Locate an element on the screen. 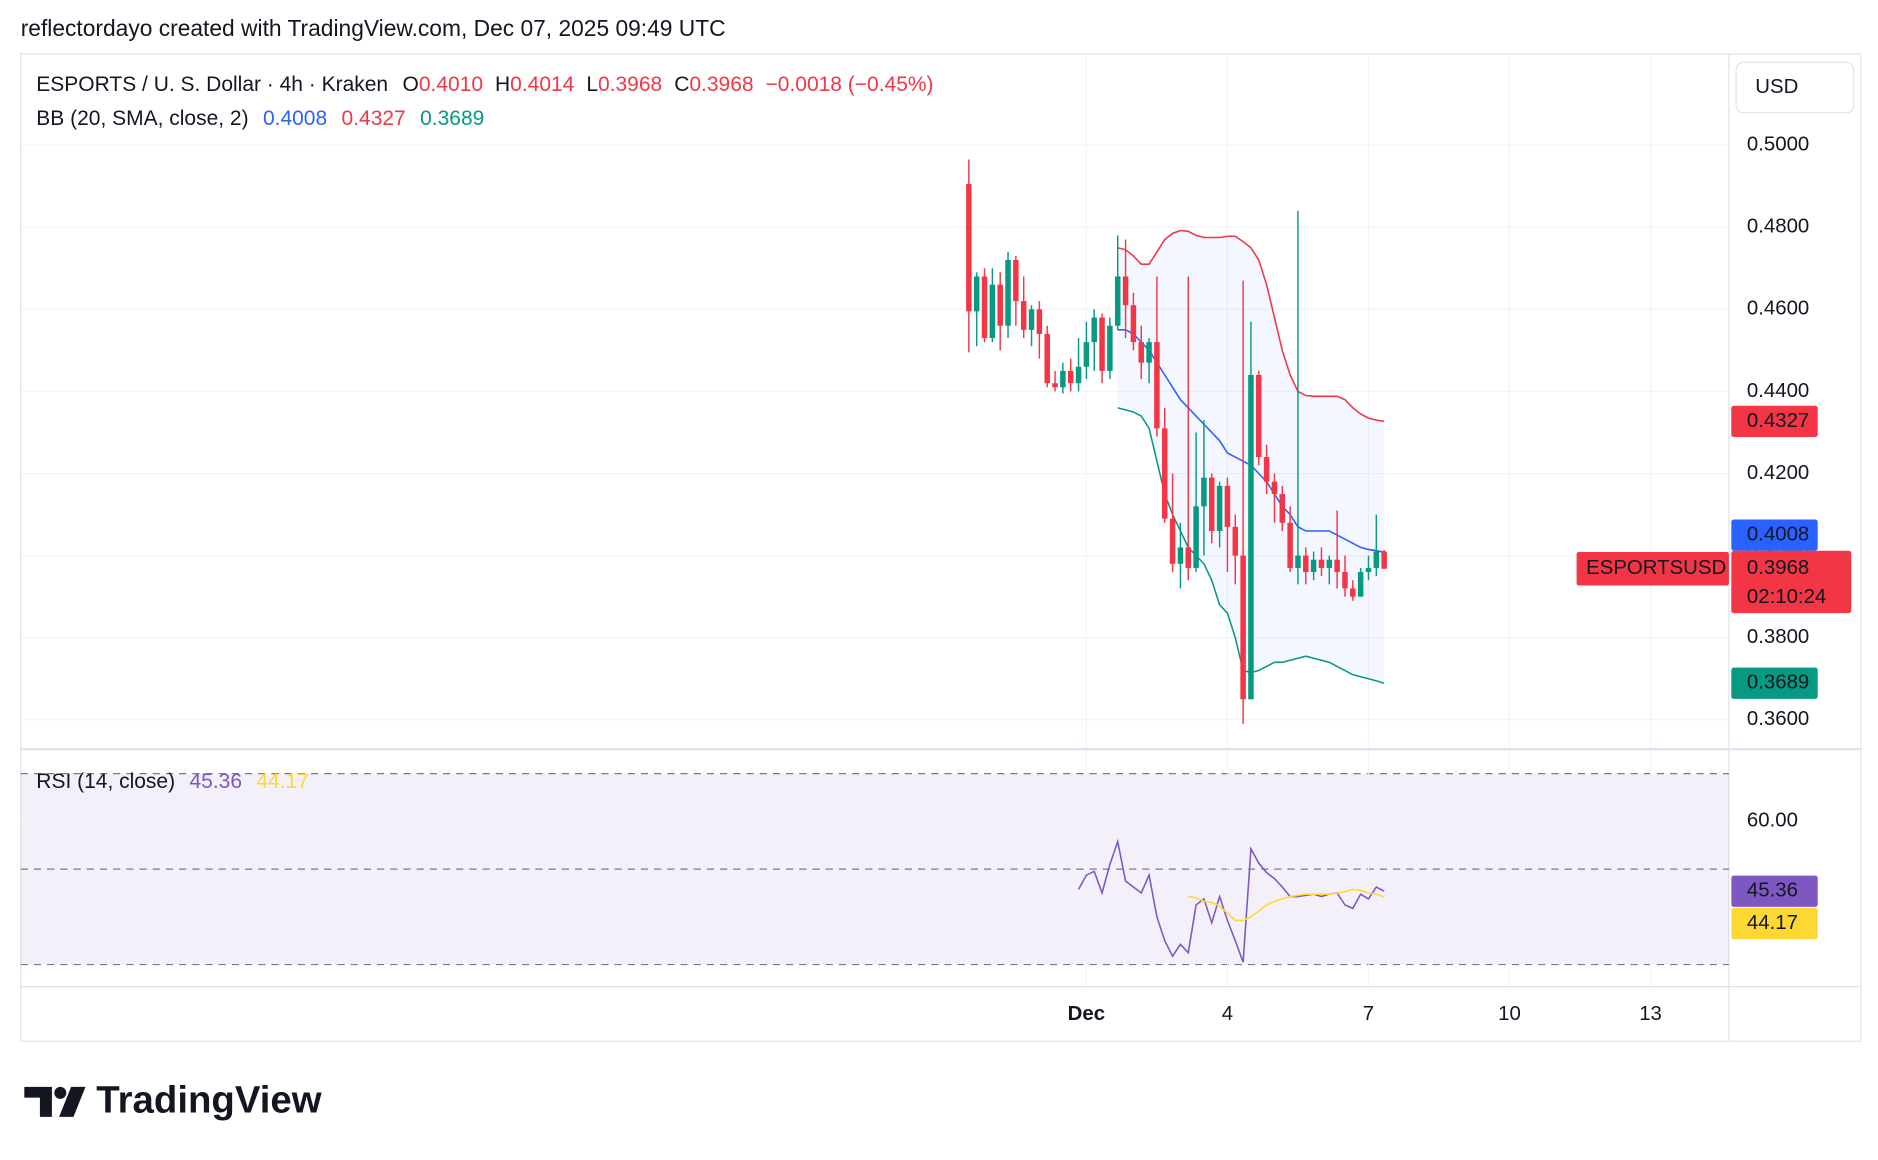 This screenshot has height=1160, width=1878. legend-text: 0.3689 is located at coordinates (452, 117).